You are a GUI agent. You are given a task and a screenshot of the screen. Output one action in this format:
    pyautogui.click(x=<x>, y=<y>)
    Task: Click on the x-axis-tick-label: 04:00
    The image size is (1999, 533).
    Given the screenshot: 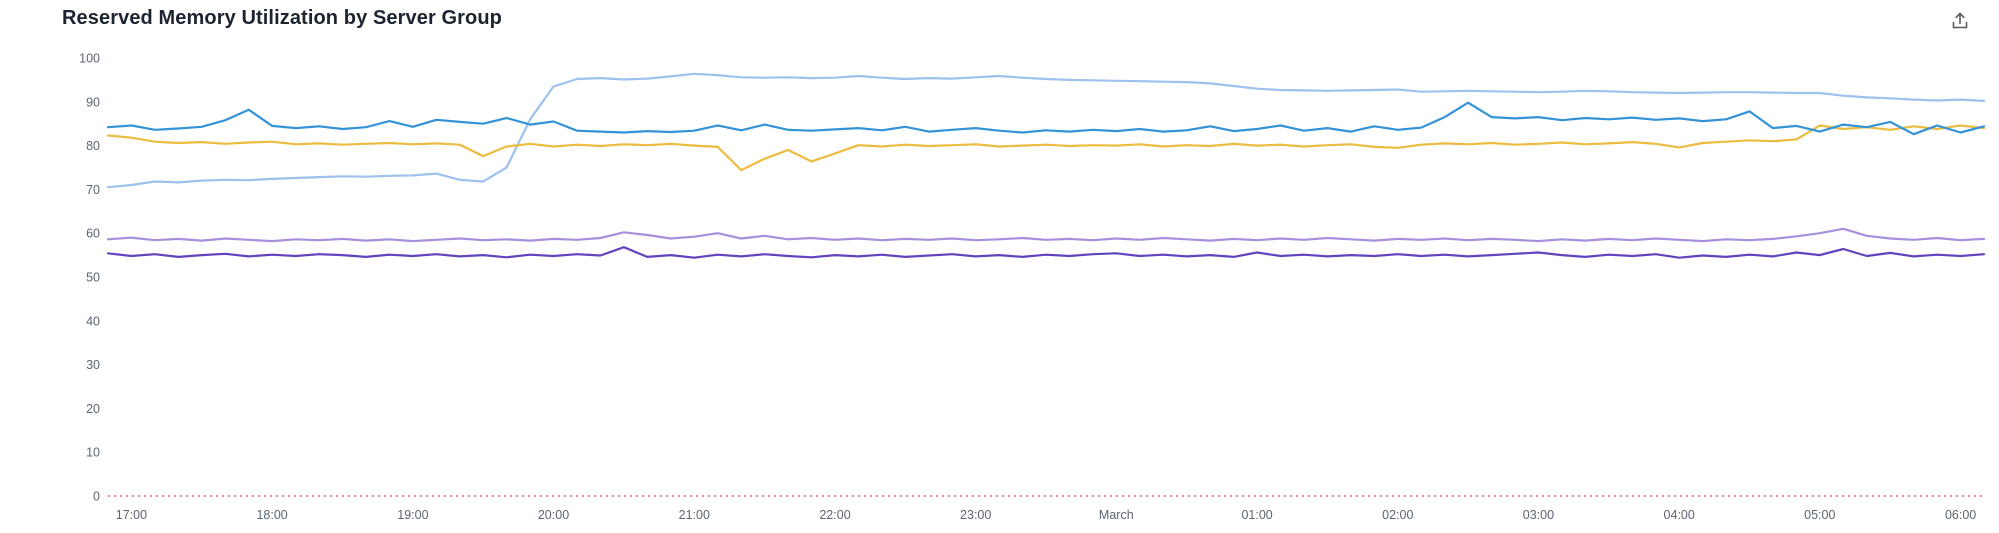 What is the action you would take?
    pyautogui.click(x=1679, y=515)
    